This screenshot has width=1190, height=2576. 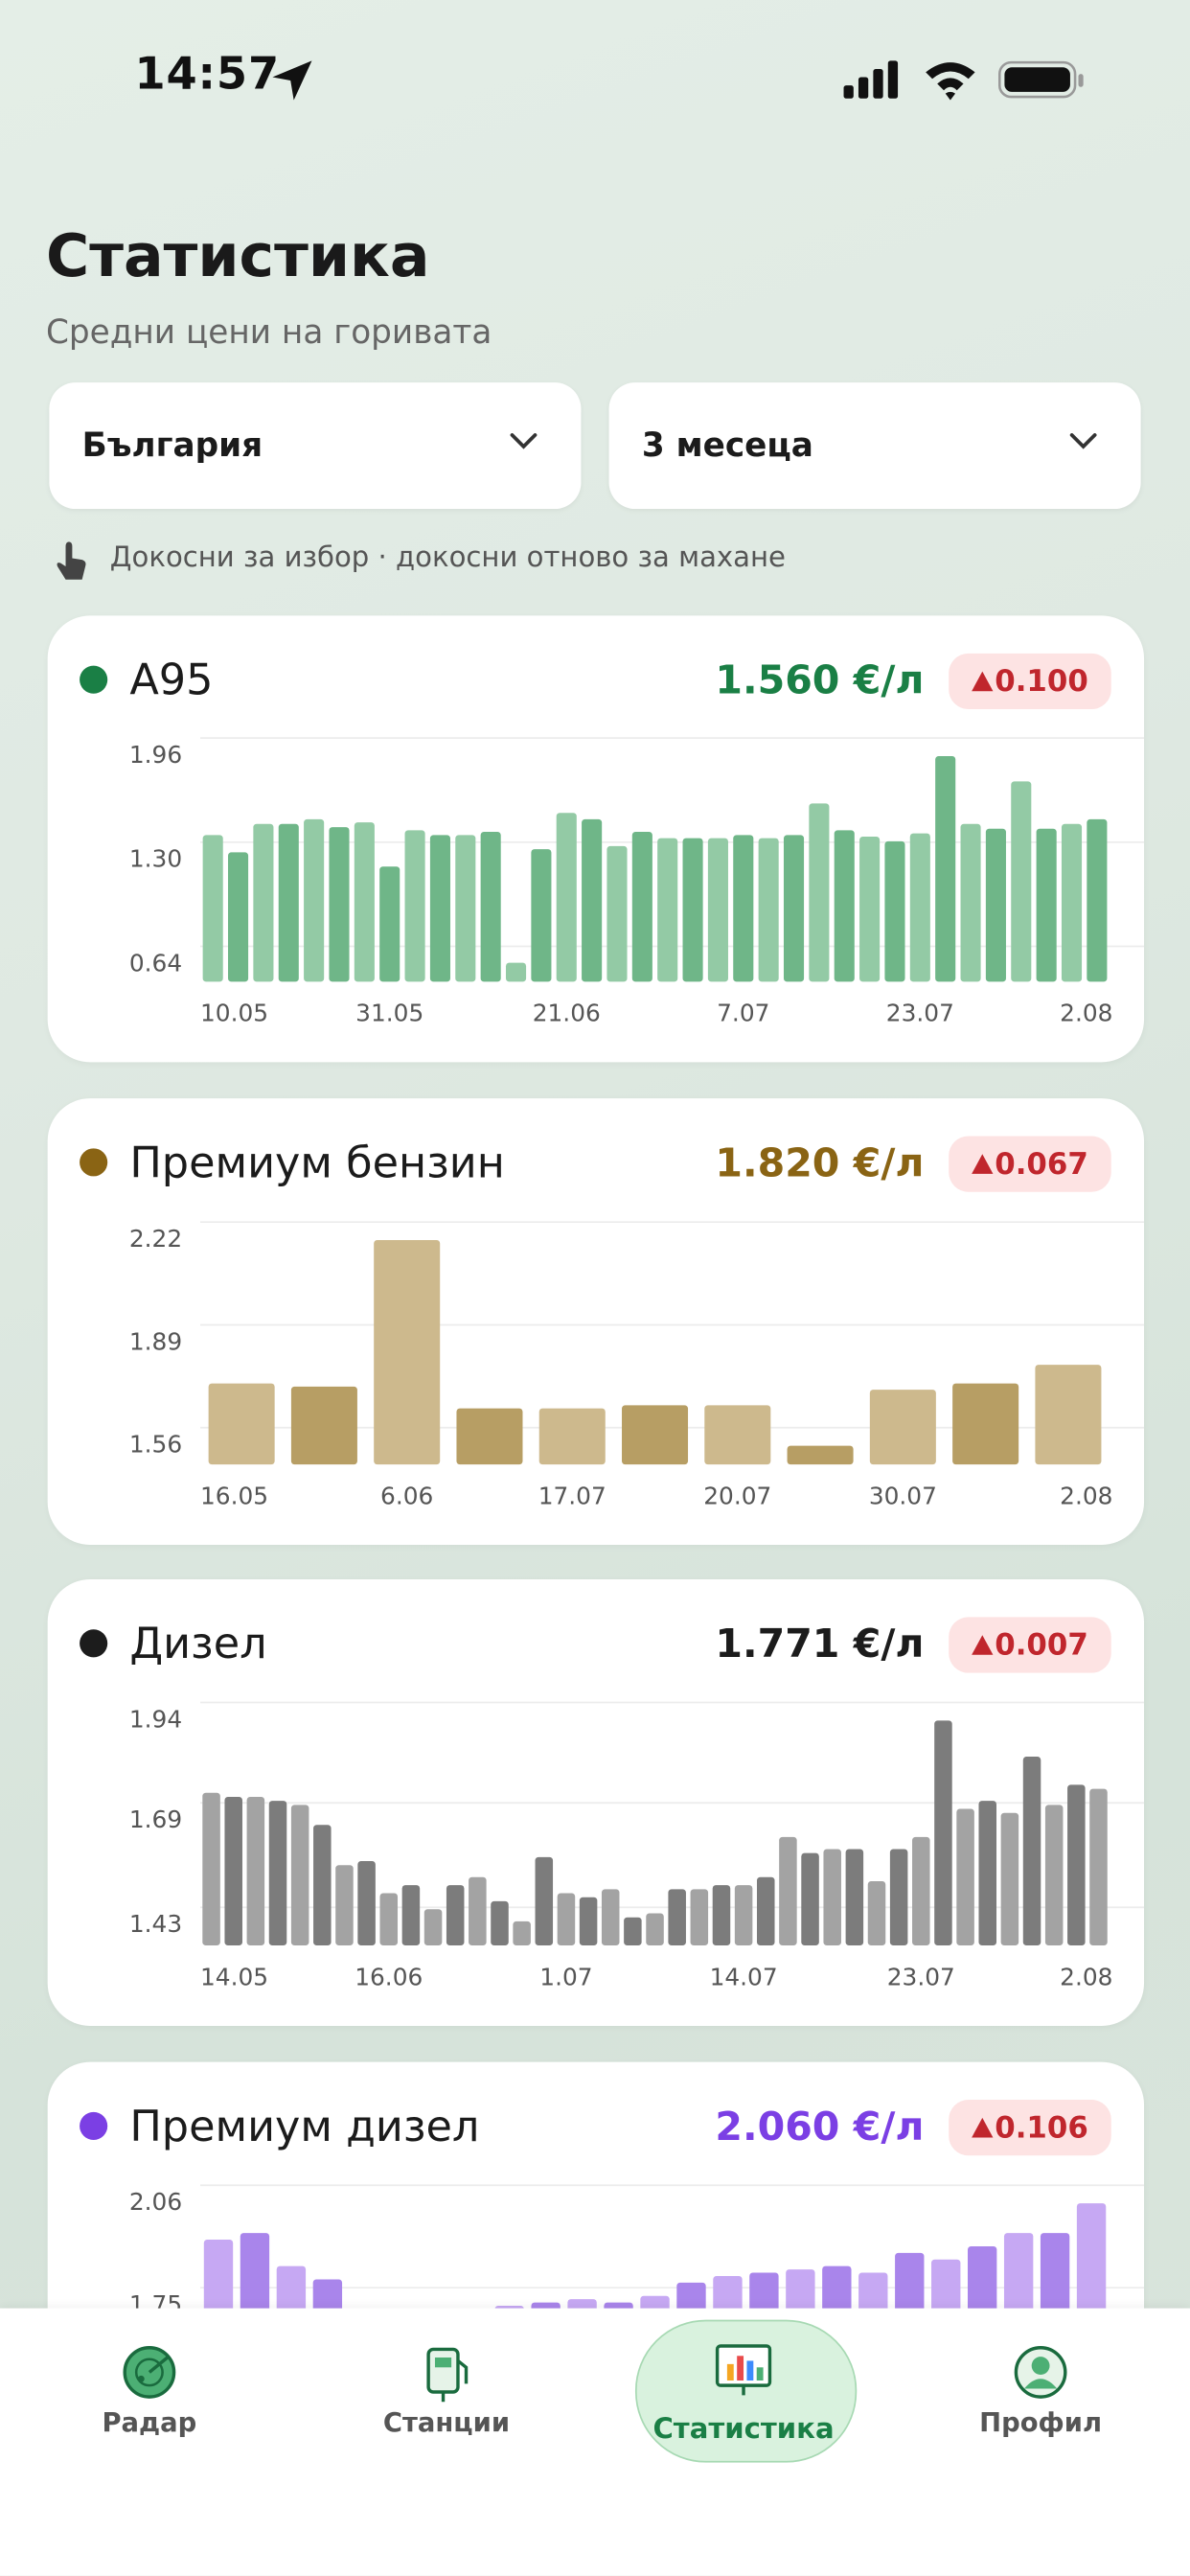 I want to click on y-tick-label: 1.43, so click(x=155, y=1925).